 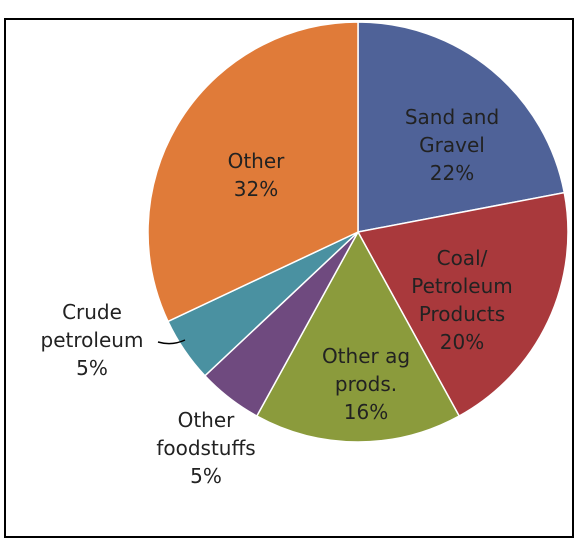 I want to click on category-label: Other foodstuffs, so click(x=206, y=434).